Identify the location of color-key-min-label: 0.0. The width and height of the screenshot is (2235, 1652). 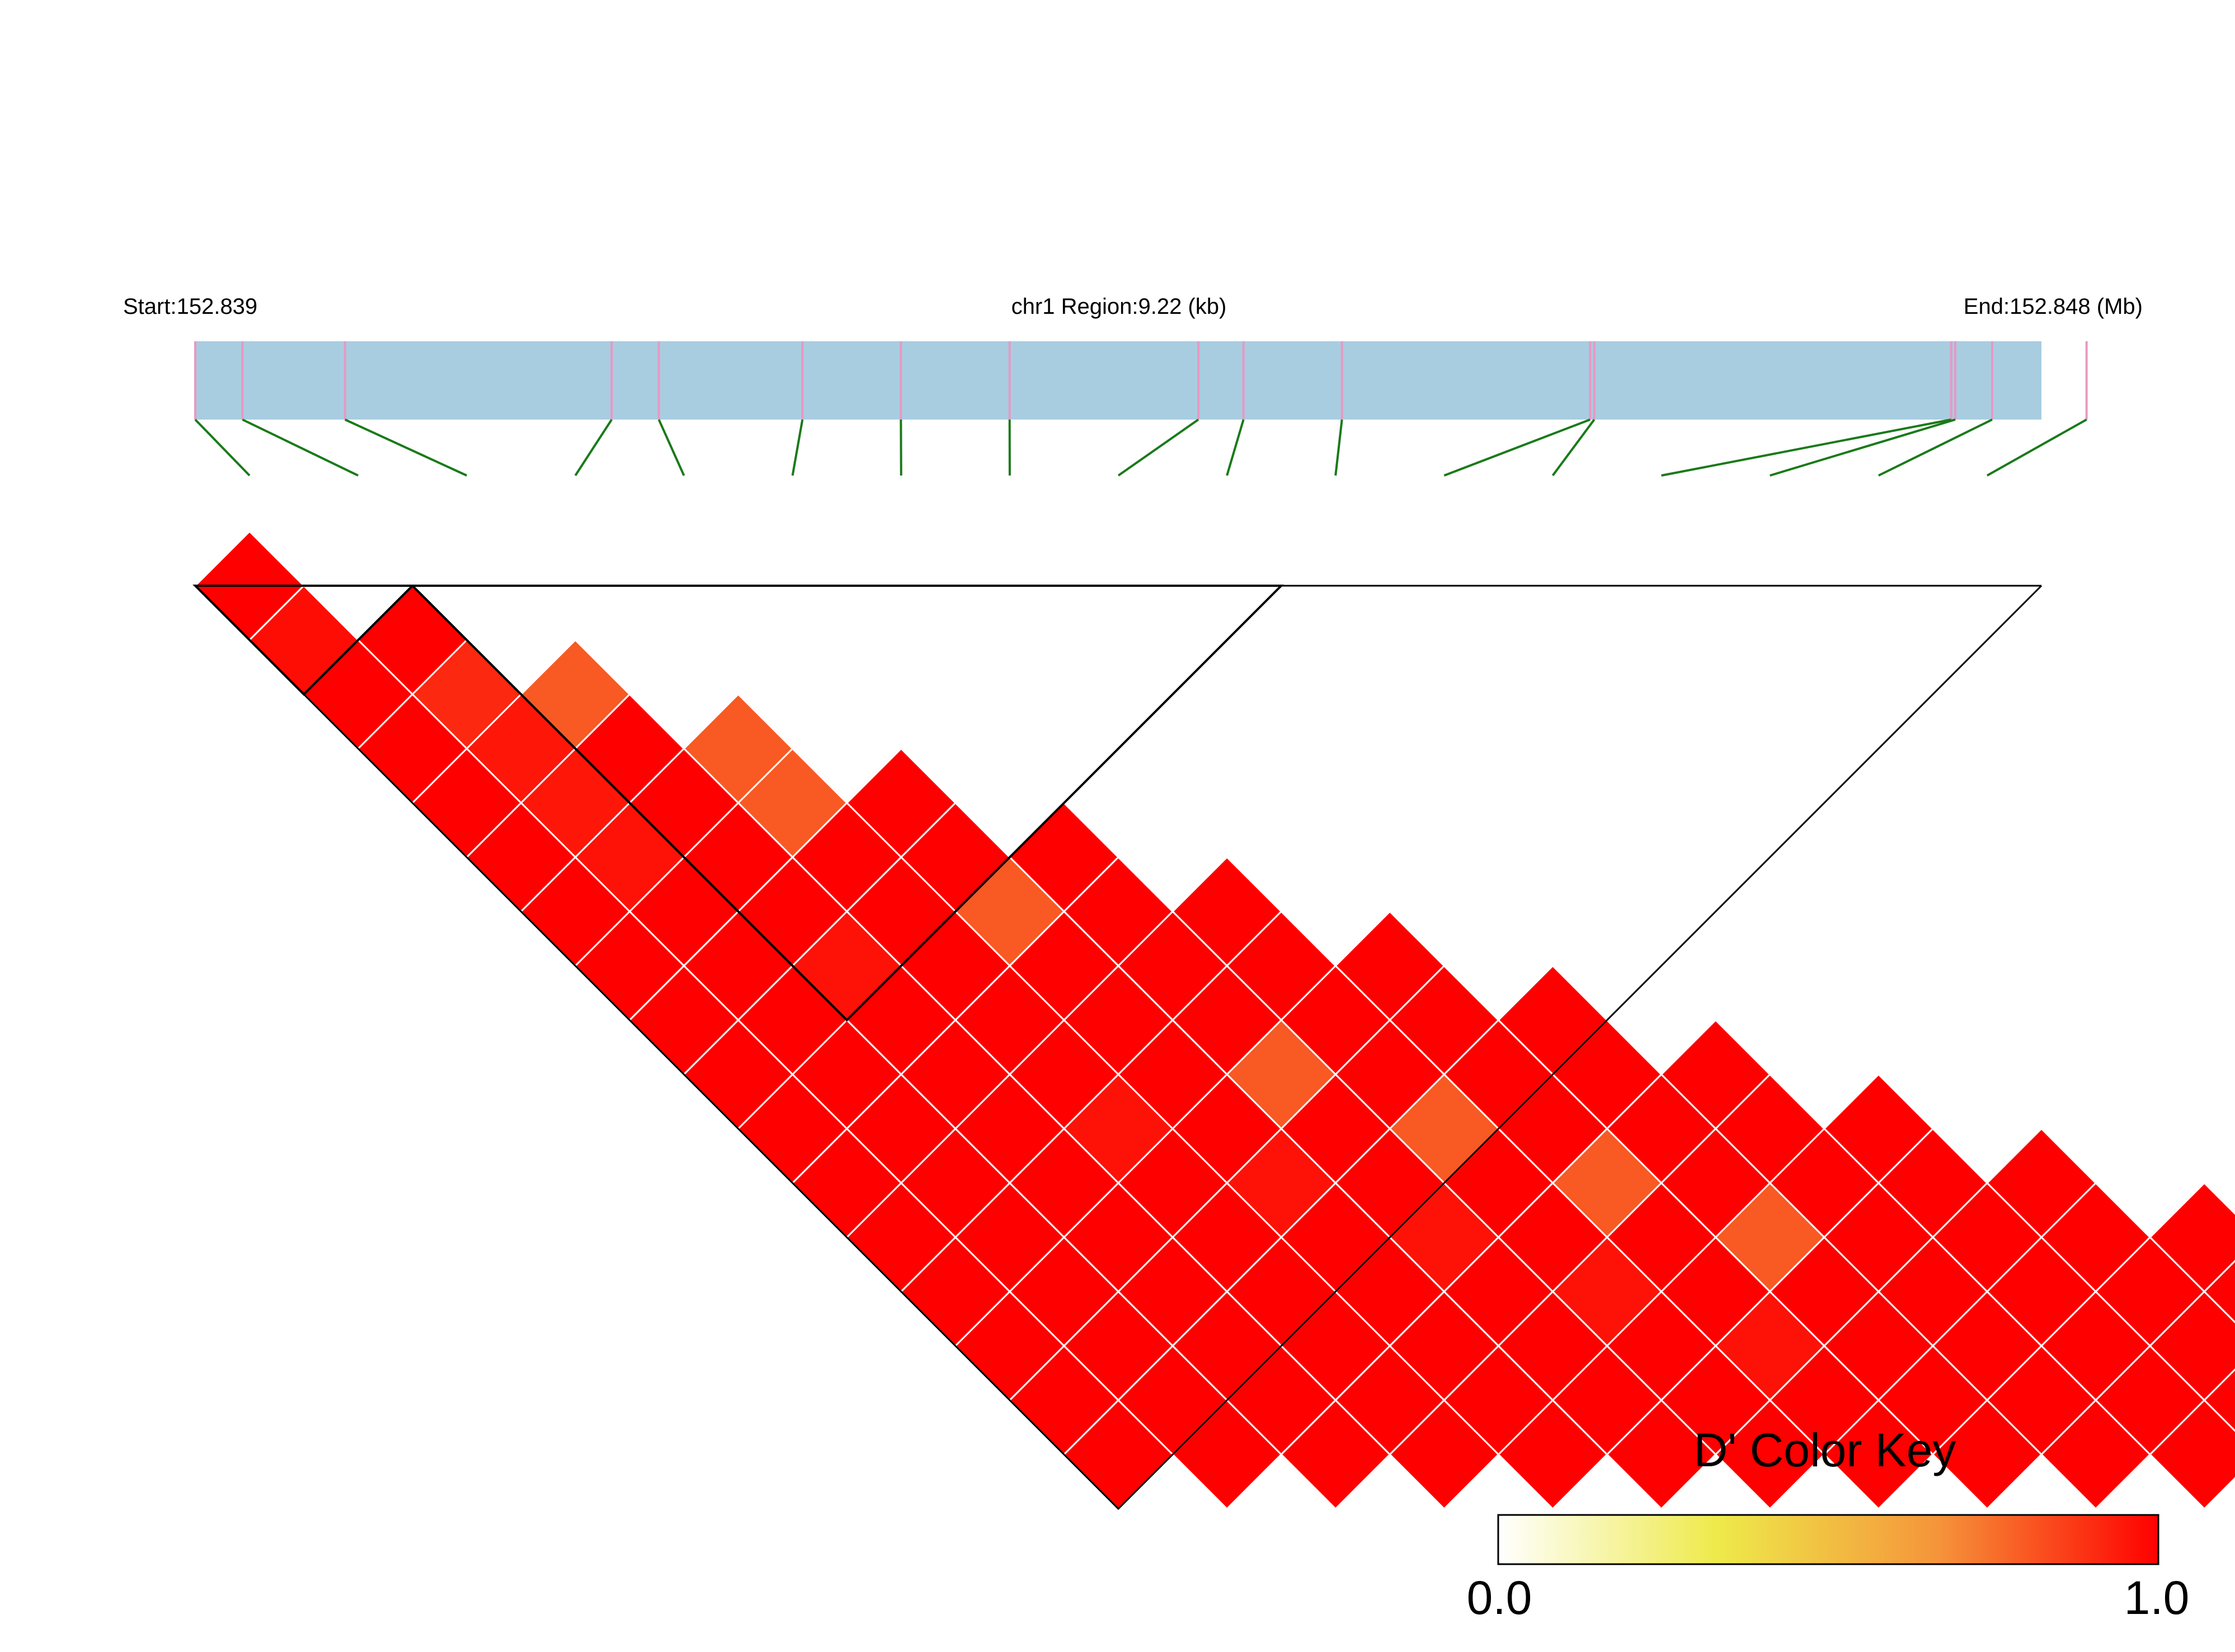
(1499, 1597).